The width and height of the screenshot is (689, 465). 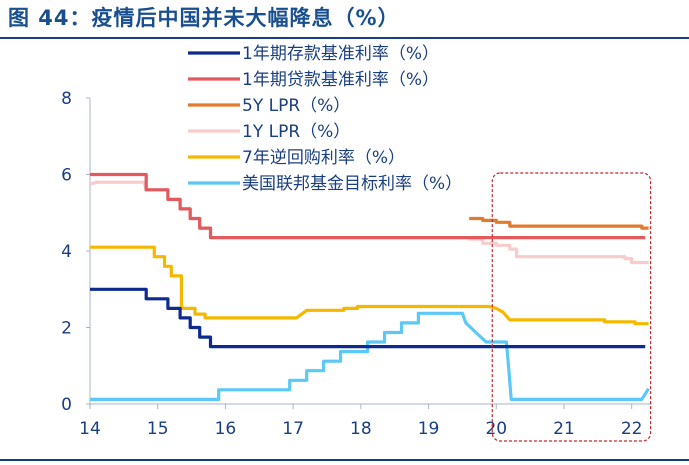 I want to click on x-tick-label: 14, so click(x=90, y=429).